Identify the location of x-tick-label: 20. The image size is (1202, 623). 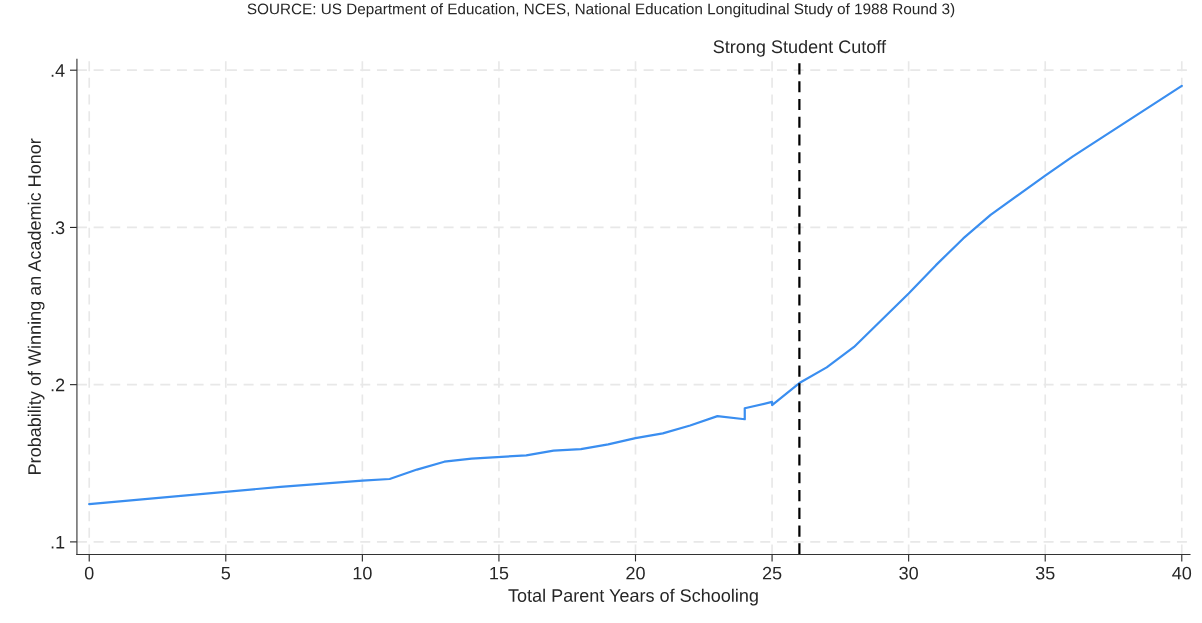
(635, 573).